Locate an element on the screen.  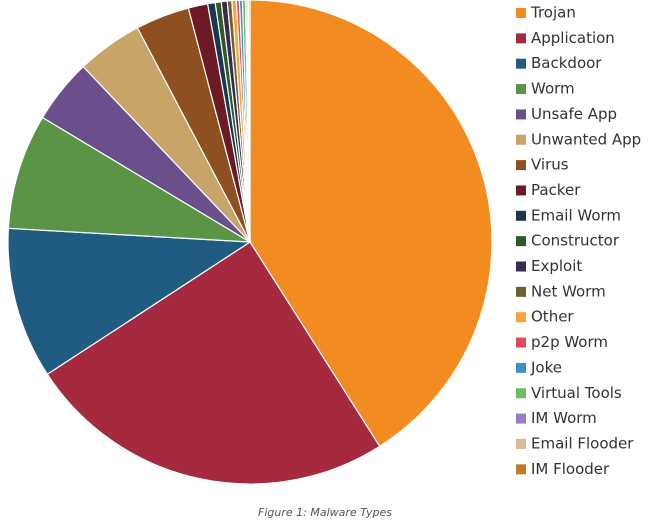
legend-label: Net Worm is located at coordinates (568, 291).